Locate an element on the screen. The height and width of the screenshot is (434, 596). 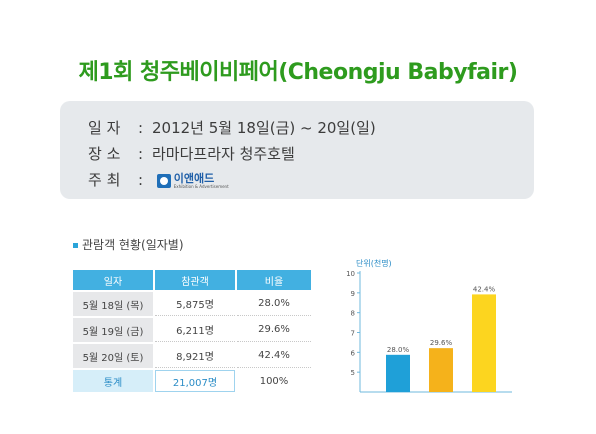
table-header-date: 일자 is located at coordinates (113, 280).